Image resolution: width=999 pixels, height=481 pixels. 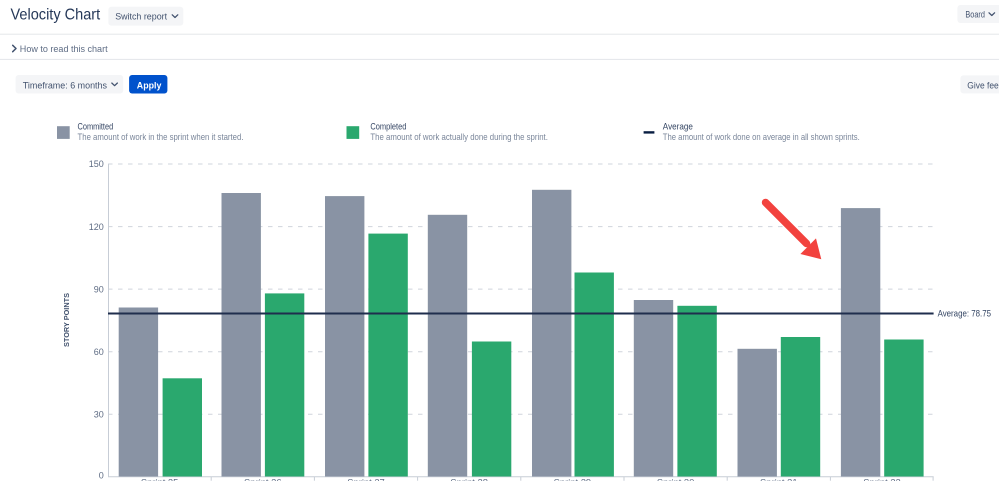 What do you see at coordinates (469, 479) in the screenshot?
I see `svg-text: Sprint 28` at bounding box center [469, 479].